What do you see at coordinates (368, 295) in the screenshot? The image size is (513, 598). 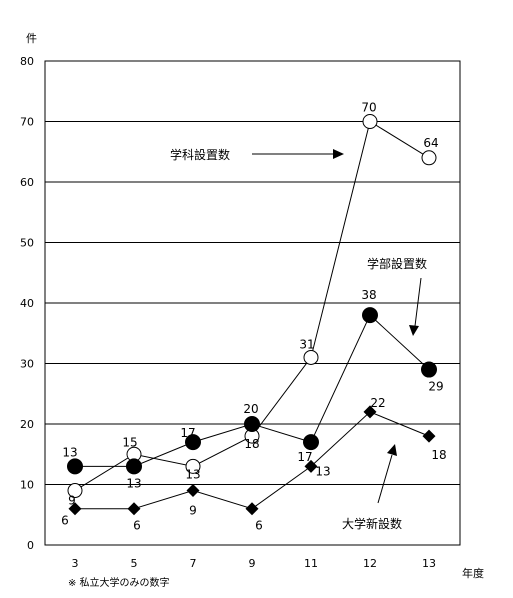 I see `data-label: 38` at bounding box center [368, 295].